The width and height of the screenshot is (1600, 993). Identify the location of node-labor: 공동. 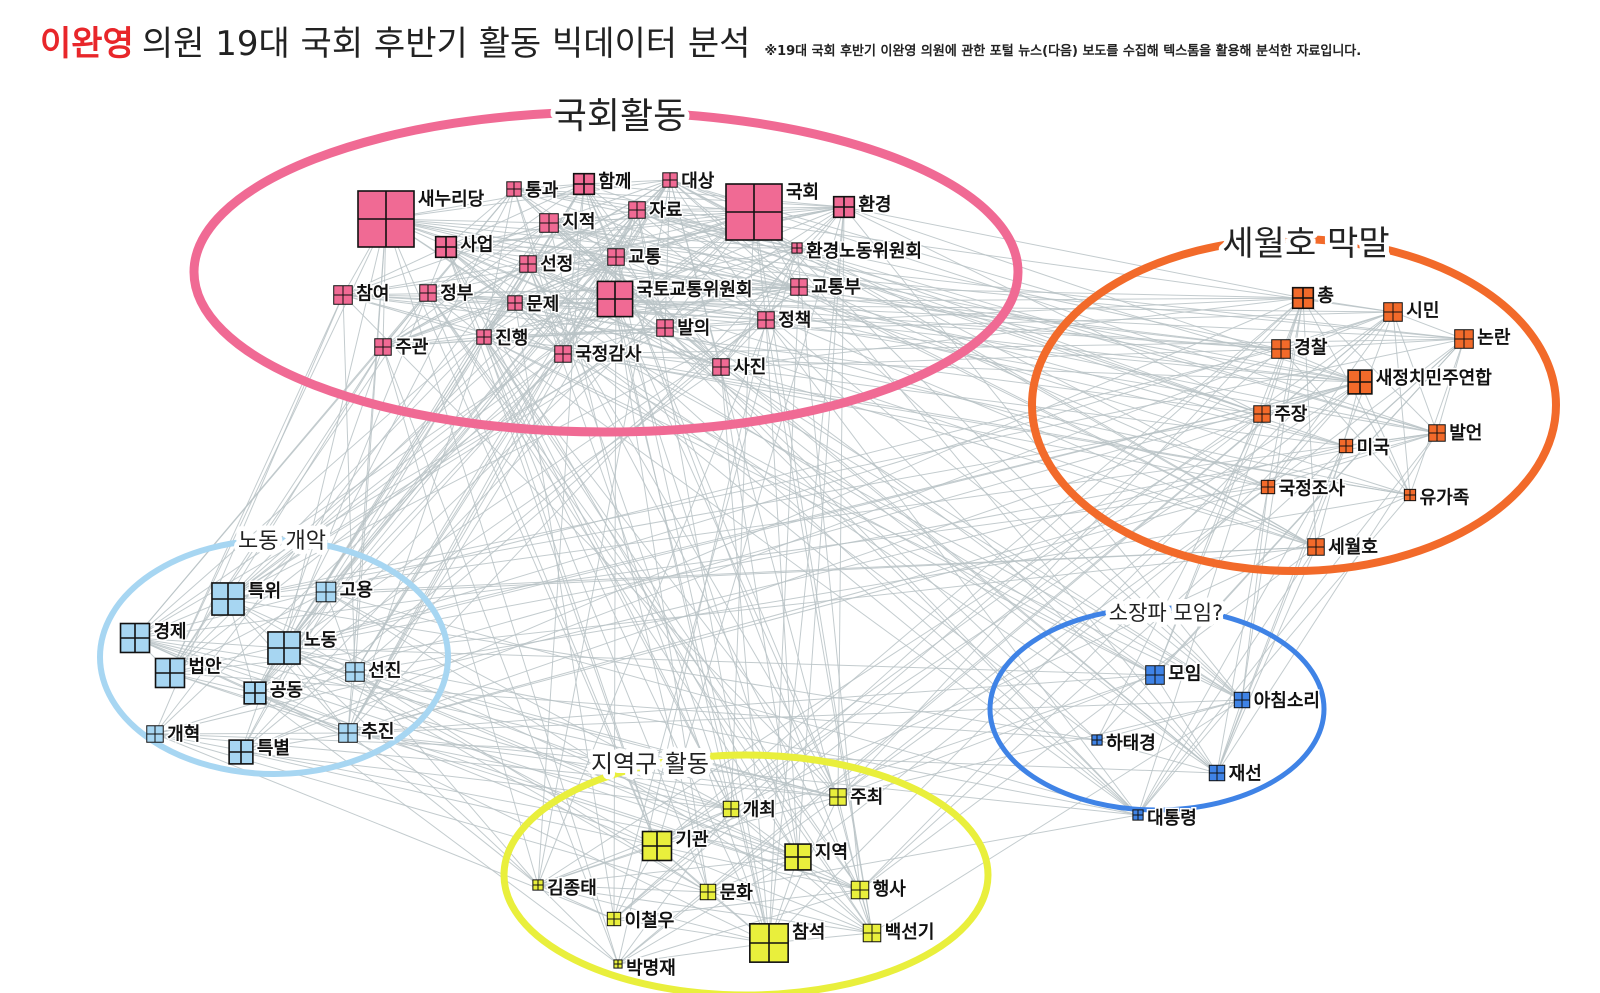
(273, 692).